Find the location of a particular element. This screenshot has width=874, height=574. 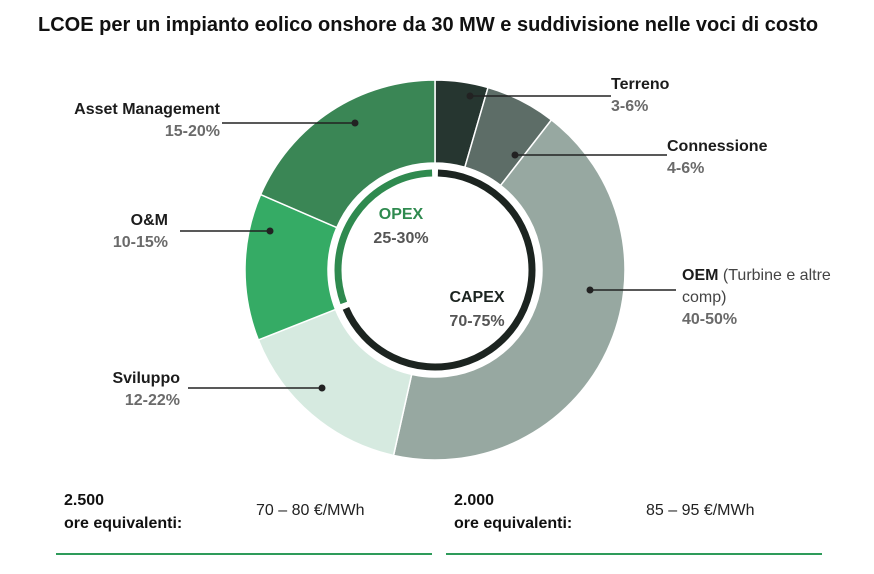

lcoe-price: 85 – 95 €/MWh is located at coordinates (700, 510).